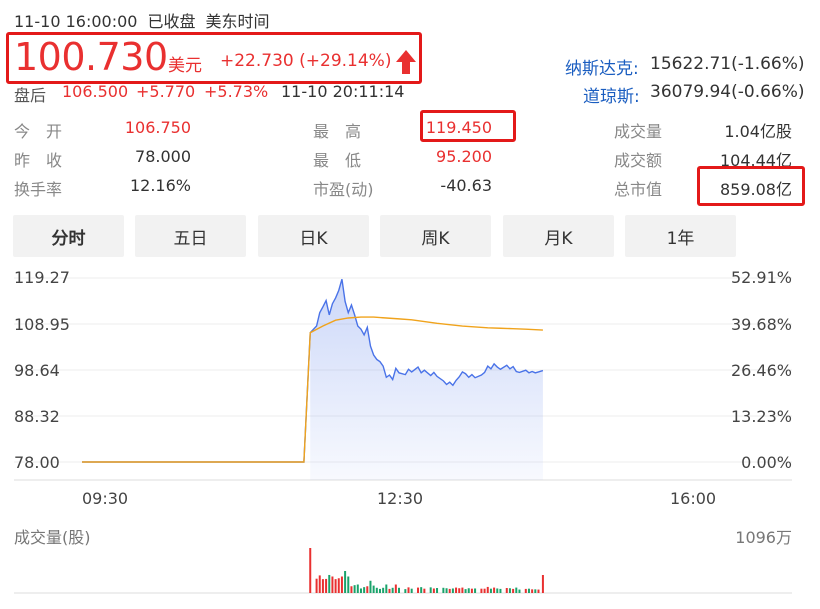  I want to click on low-label: 最 低, so click(337, 160).